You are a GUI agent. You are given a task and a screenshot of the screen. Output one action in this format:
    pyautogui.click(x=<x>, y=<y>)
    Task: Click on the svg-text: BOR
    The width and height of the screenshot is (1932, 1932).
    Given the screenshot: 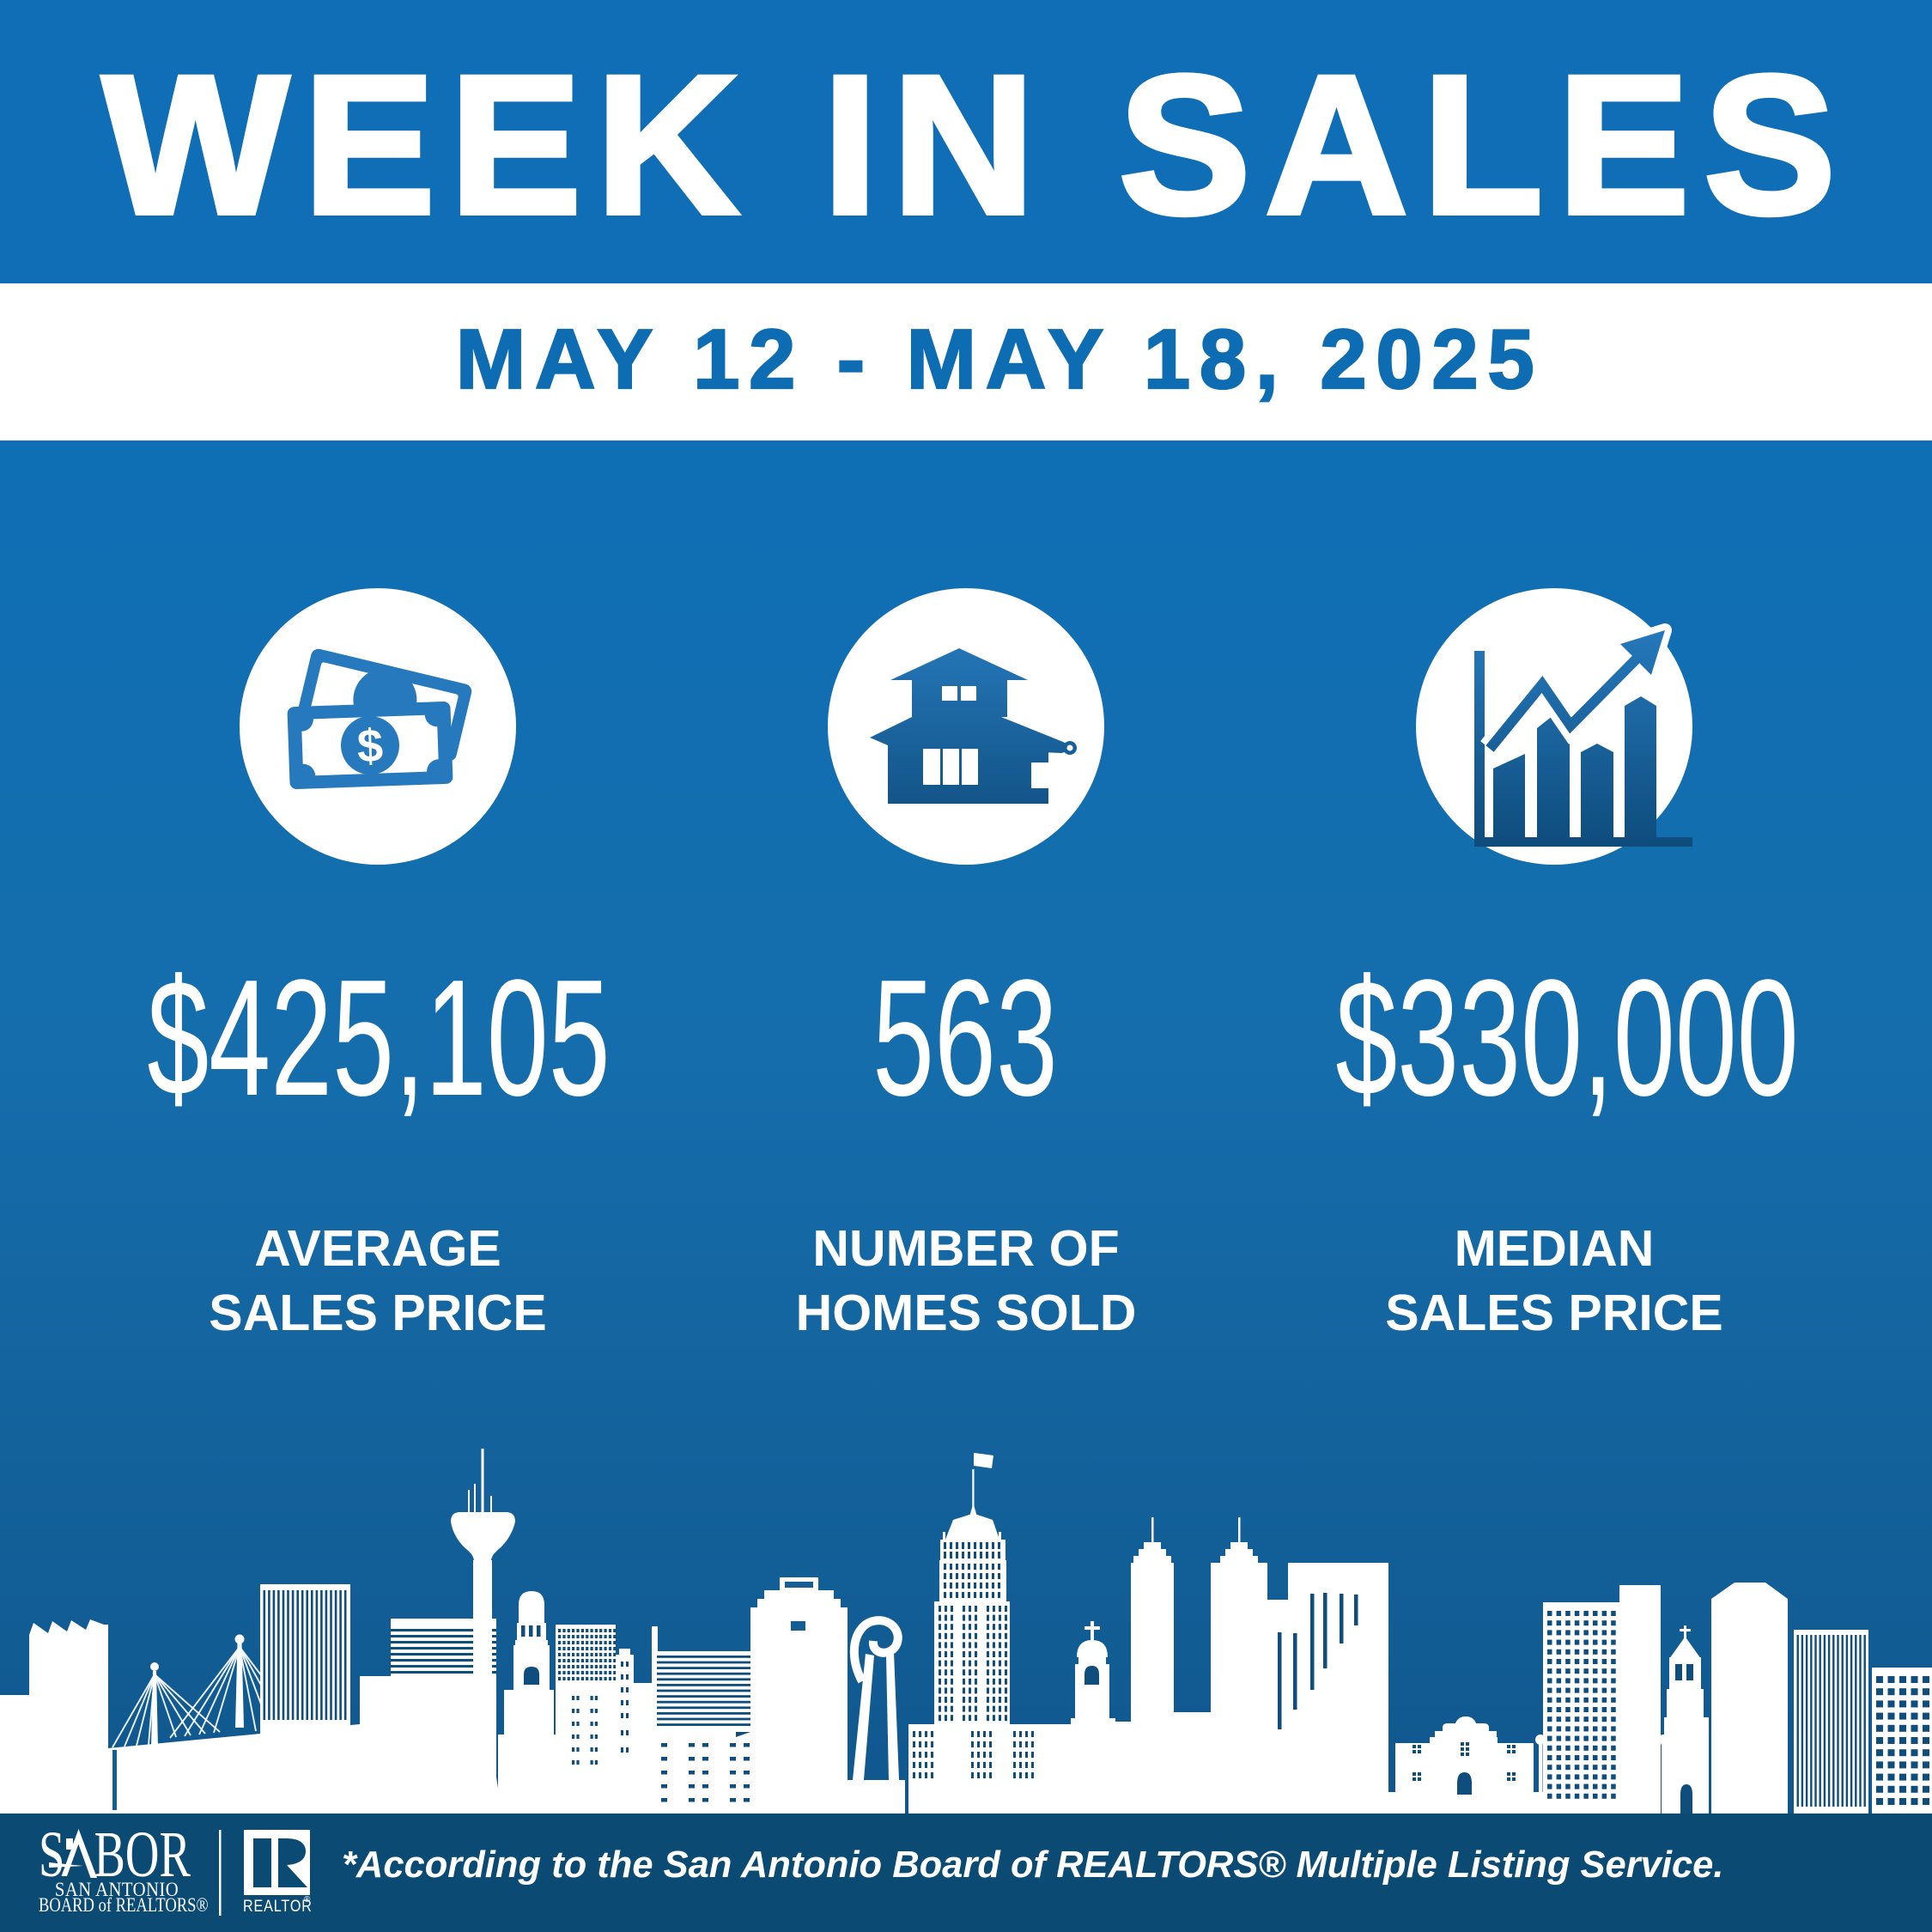 What is the action you would take?
    pyautogui.click(x=143, y=1855)
    